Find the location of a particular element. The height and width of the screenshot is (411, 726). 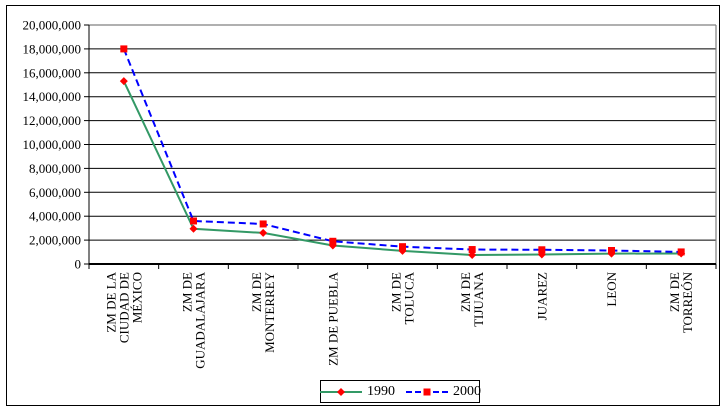

y-axis-tick-label: 16,000,000 is located at coordinates (52, 72).